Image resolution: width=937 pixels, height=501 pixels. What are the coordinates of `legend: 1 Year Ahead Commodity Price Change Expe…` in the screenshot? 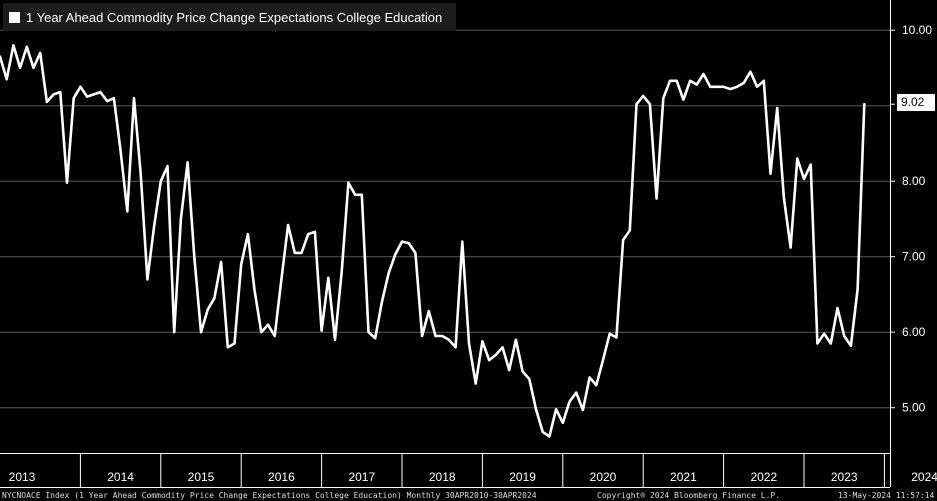 It's located at (229, 17).